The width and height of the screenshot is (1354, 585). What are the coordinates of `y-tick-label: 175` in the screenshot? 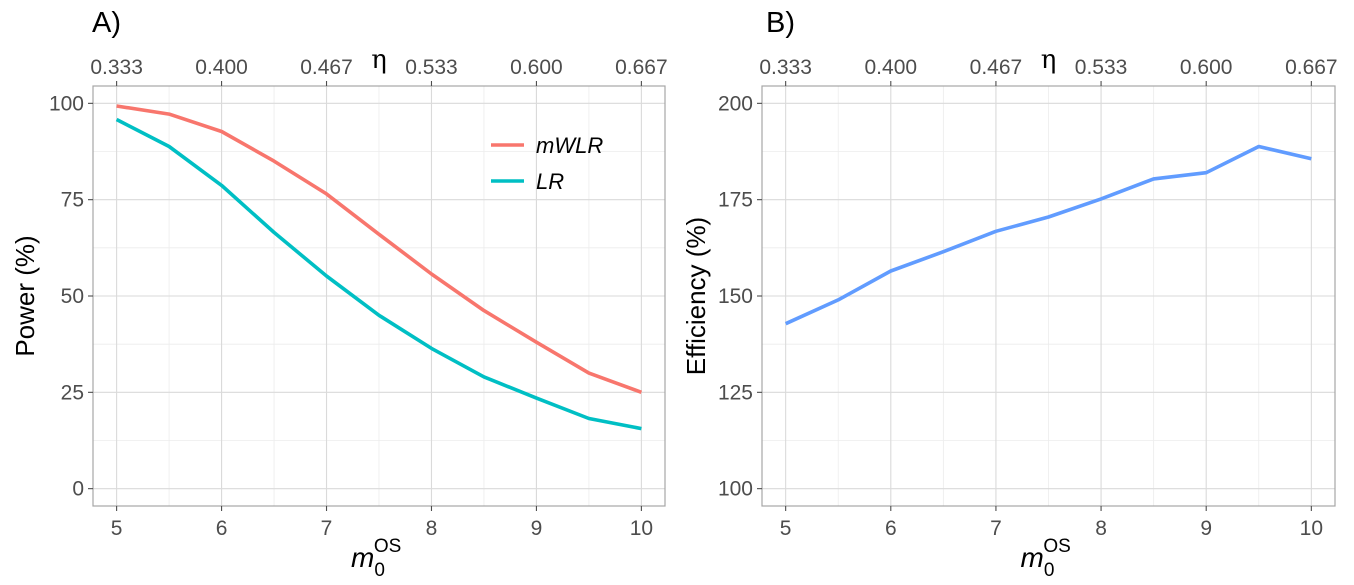 It's located at (735, 200).